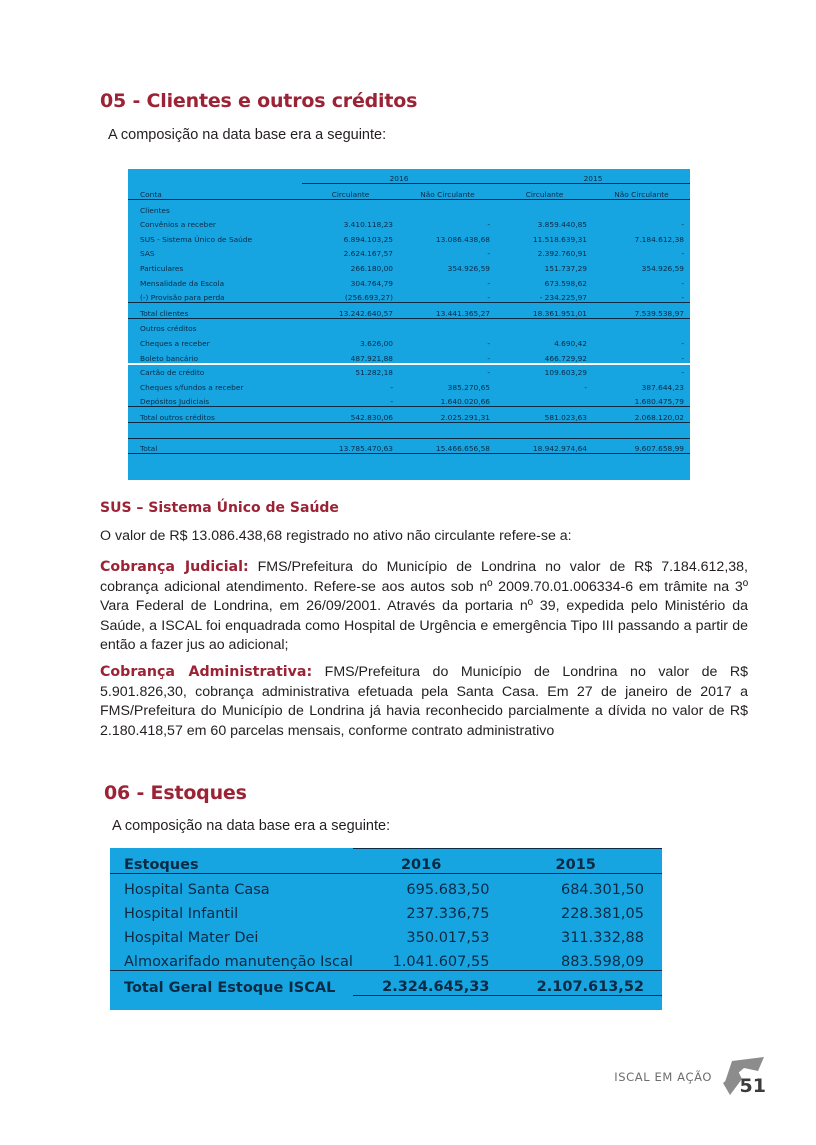 Image resolution: width=816 pixels, height=1145 pixels. I want to click on cobranca-judicial-label: Cobrança Judicial:, so click(174, 567).